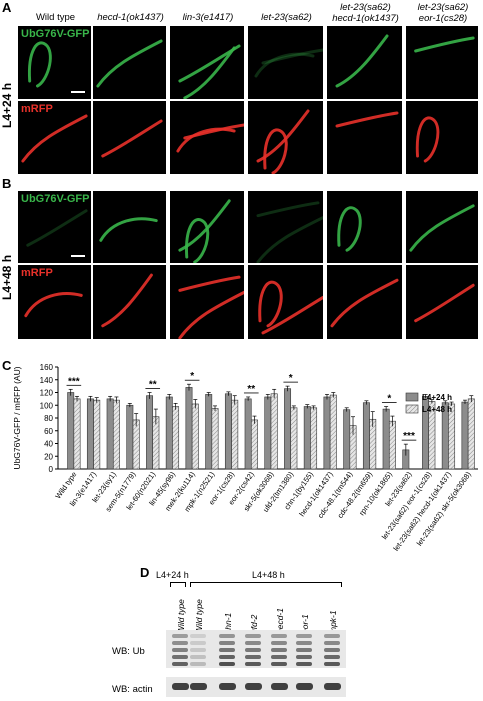 Image resolution: width=483 pixels, height=701 pixels. Describe the element at coordinates (47, 405) in the screenshot. I see `y-tick-label: 100` at that location.